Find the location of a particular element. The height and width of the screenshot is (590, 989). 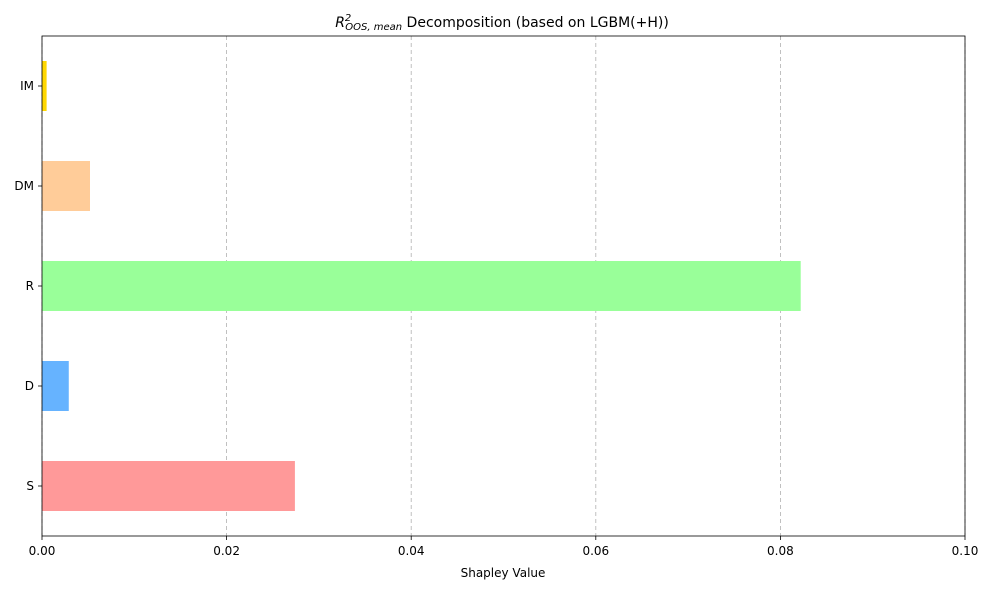

y-tick-label-r: R is located at coordinates (30, 286).